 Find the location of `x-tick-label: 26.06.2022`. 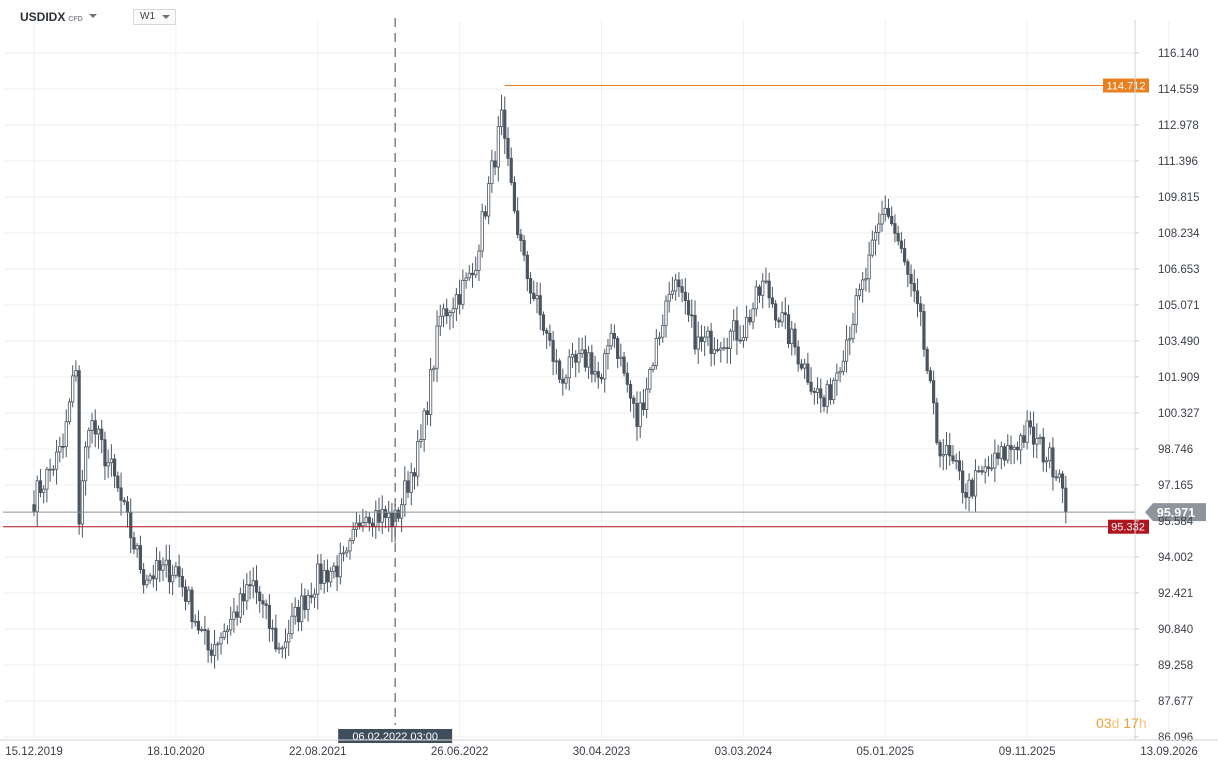

x-tick-label: 26.06.2022 is located at coordinates (460, 752).